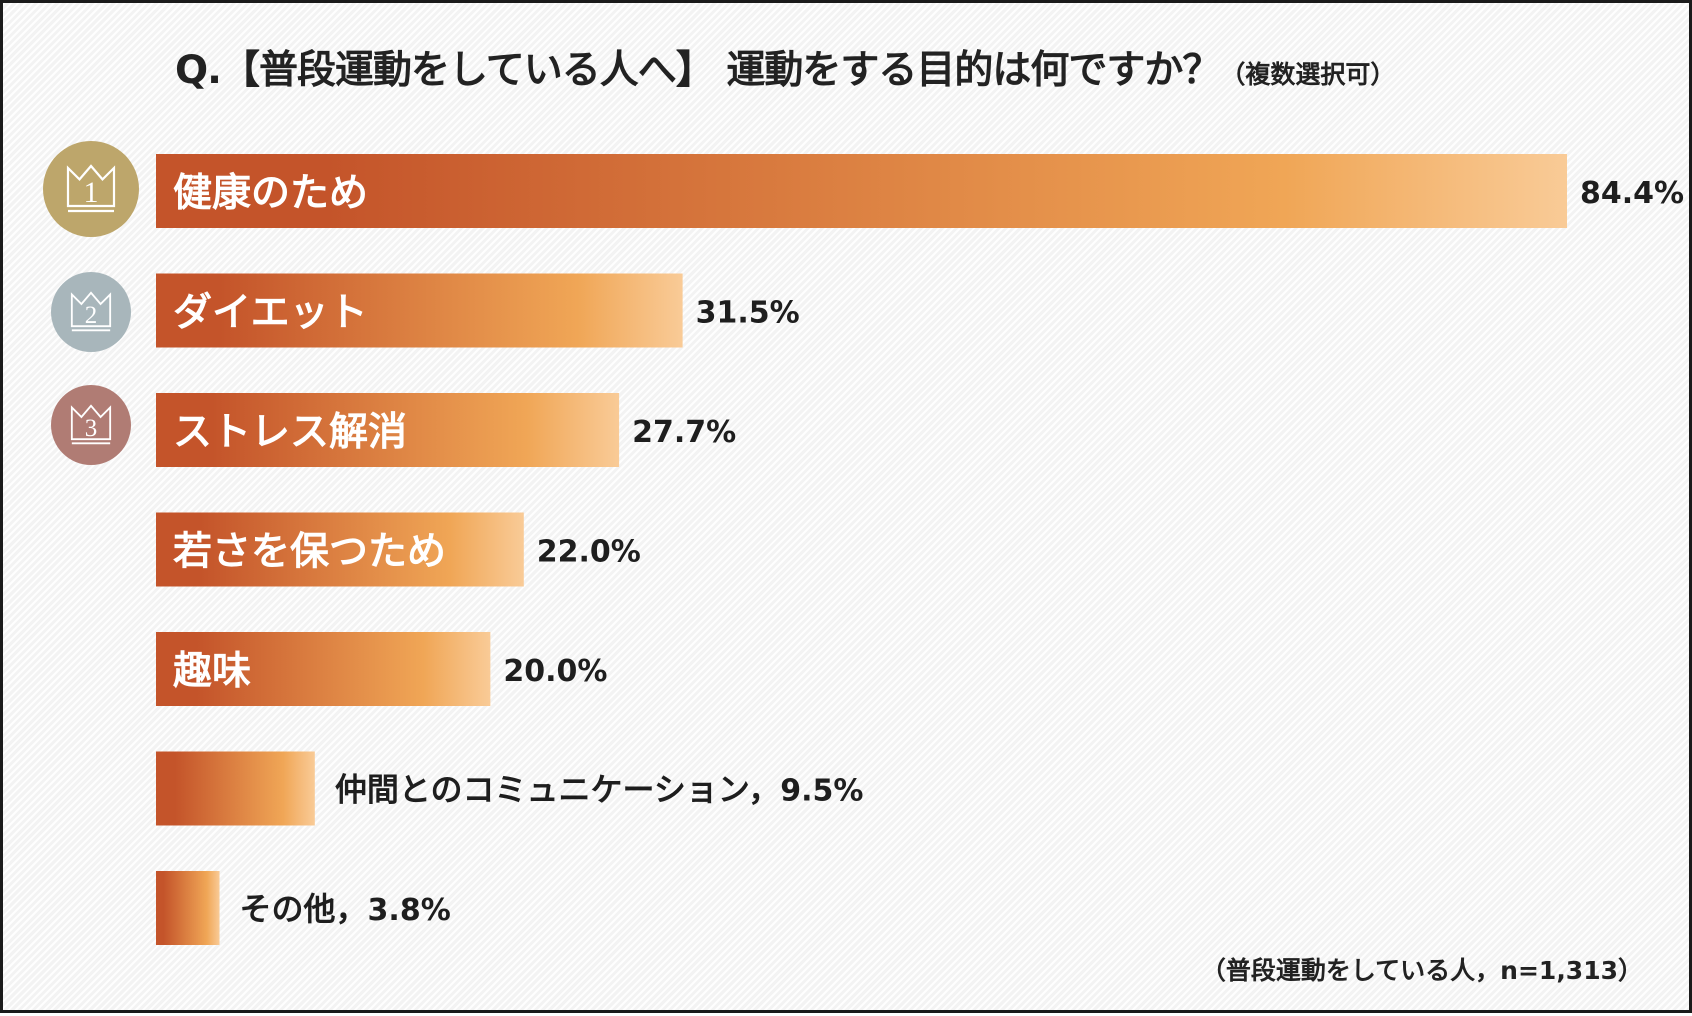  What do you see at coordinates (555, 671) in the screenshot?
I see `bar-value-label: 20.0%` at bounding box center [555, 671].